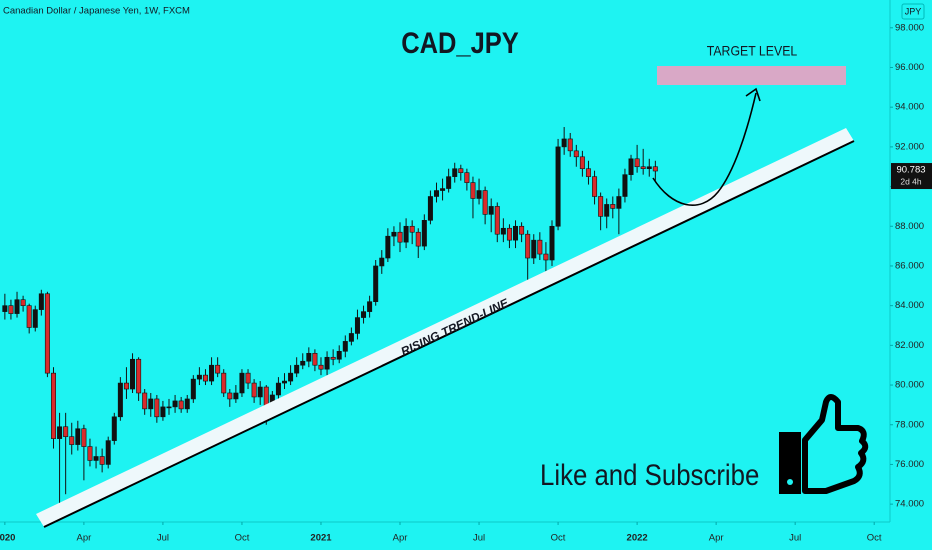  I want to click on projection-arrow, so click(704, 149).